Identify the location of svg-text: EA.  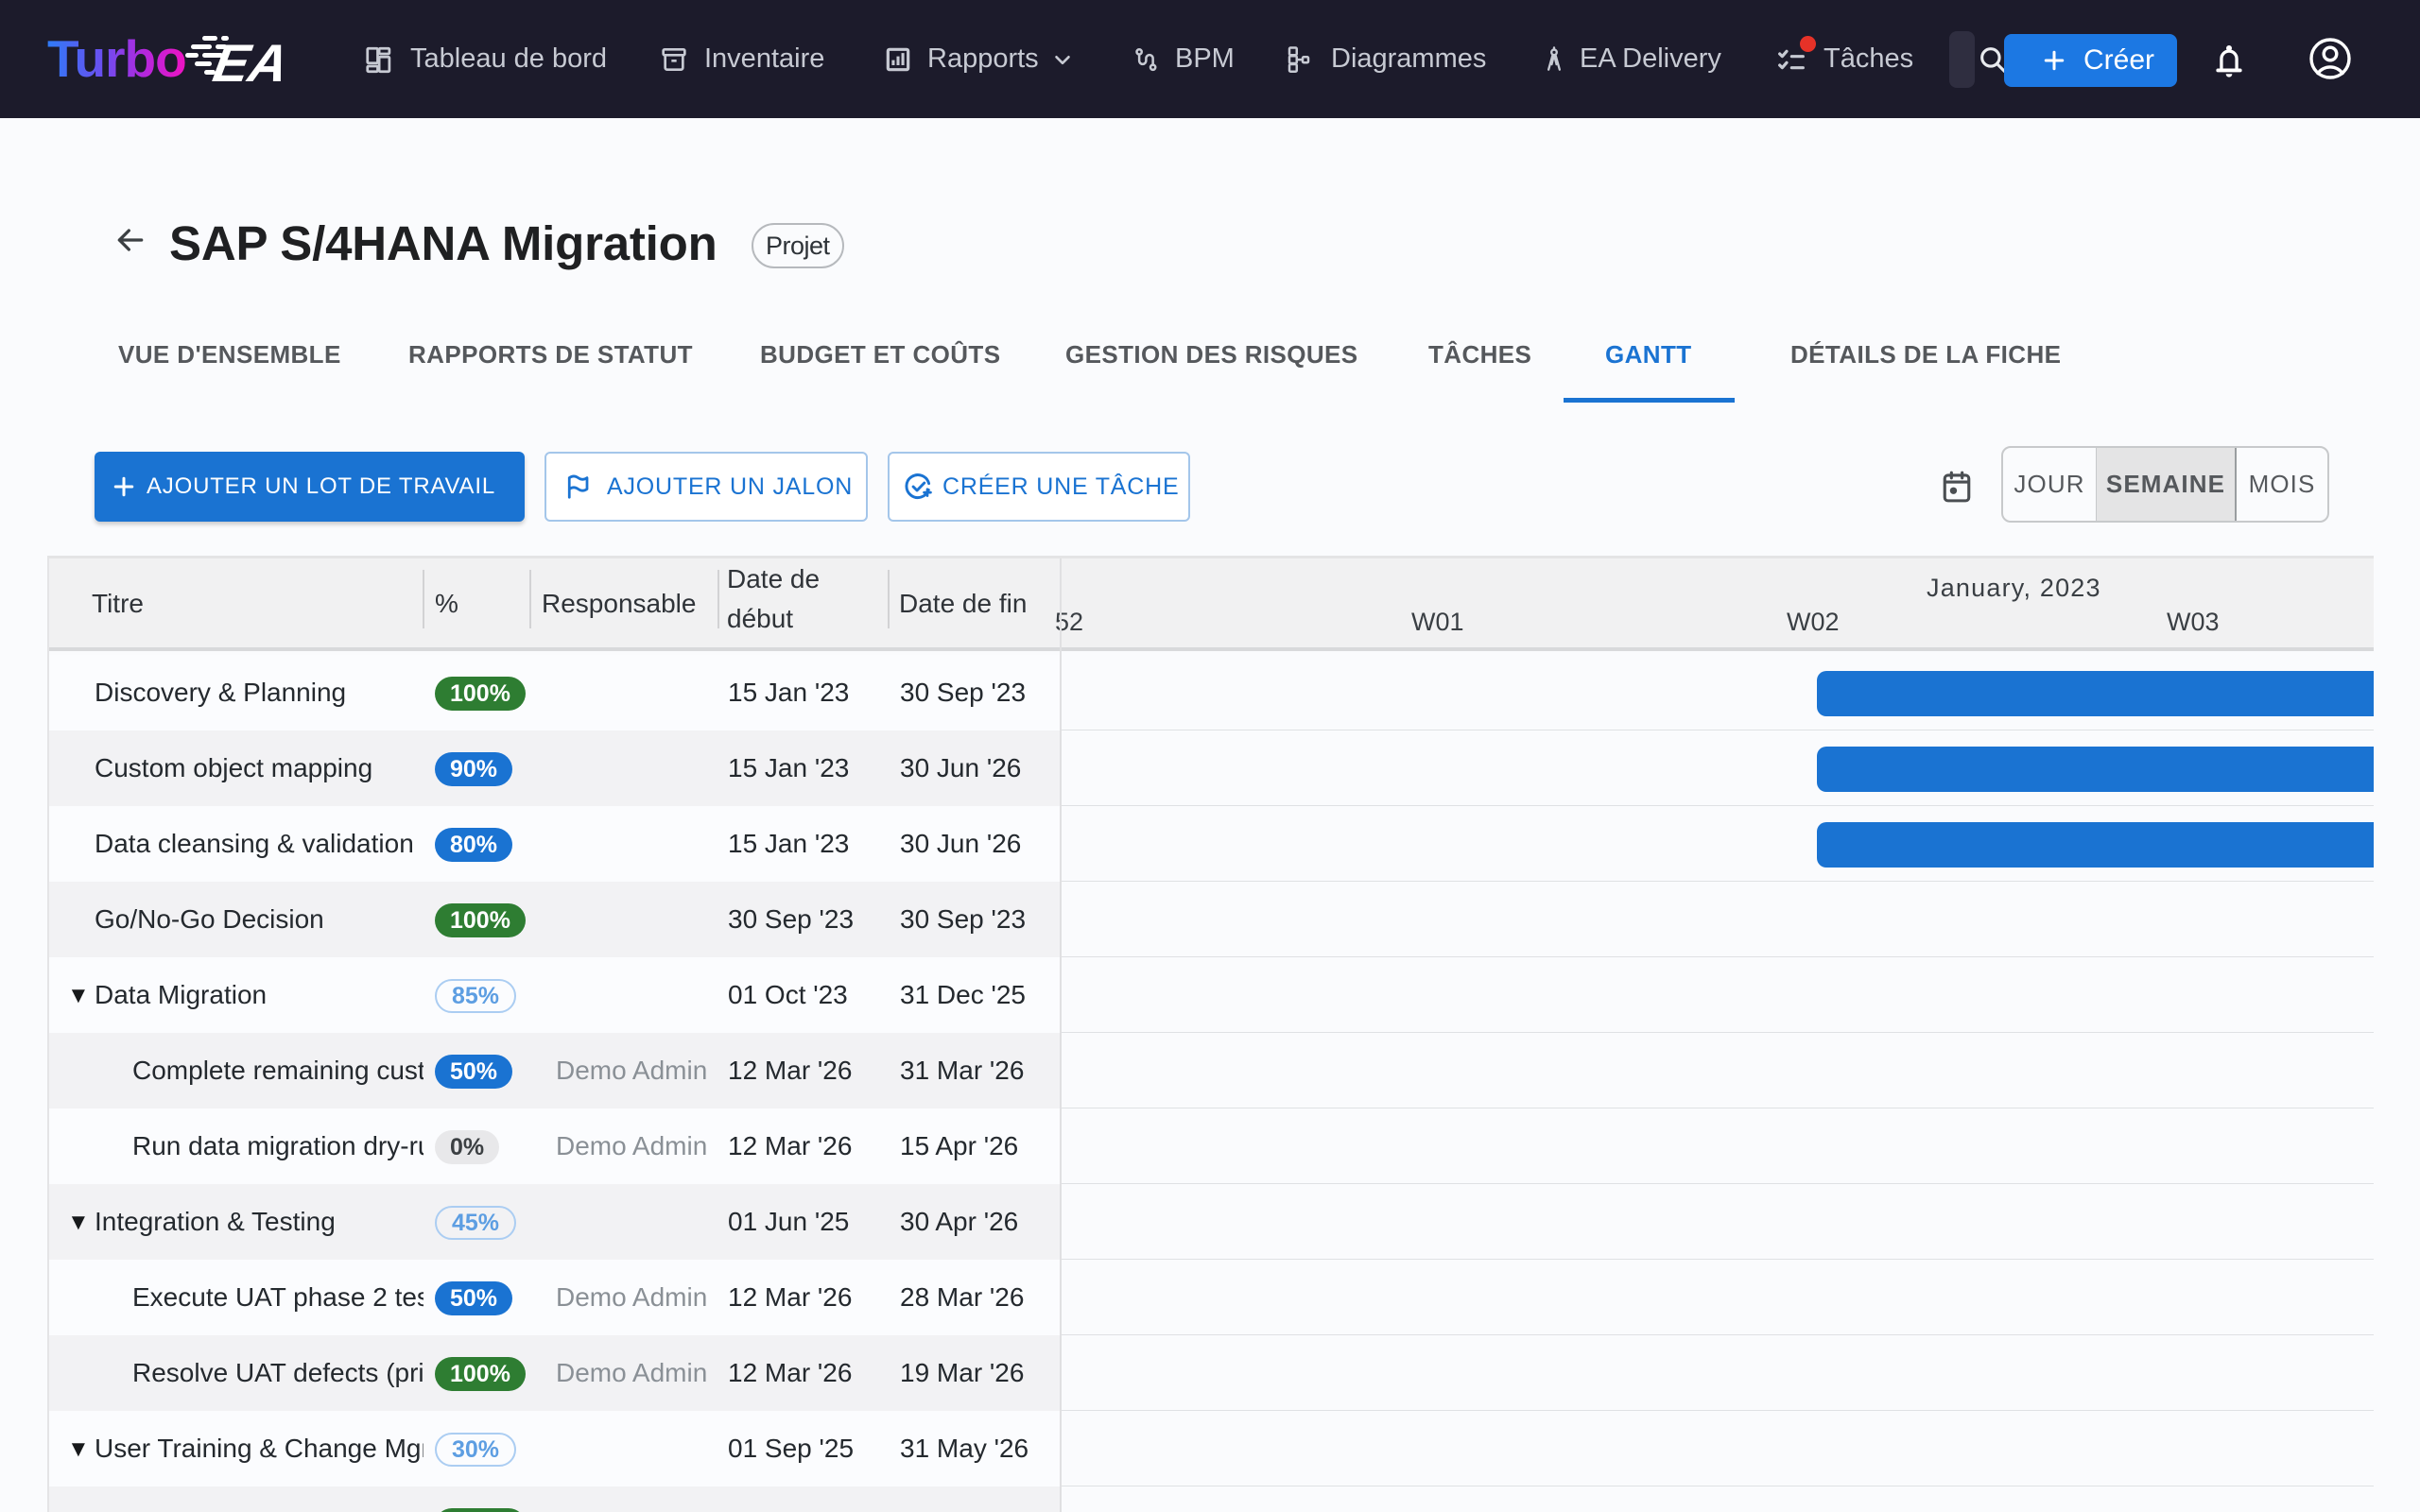
(250, 60).